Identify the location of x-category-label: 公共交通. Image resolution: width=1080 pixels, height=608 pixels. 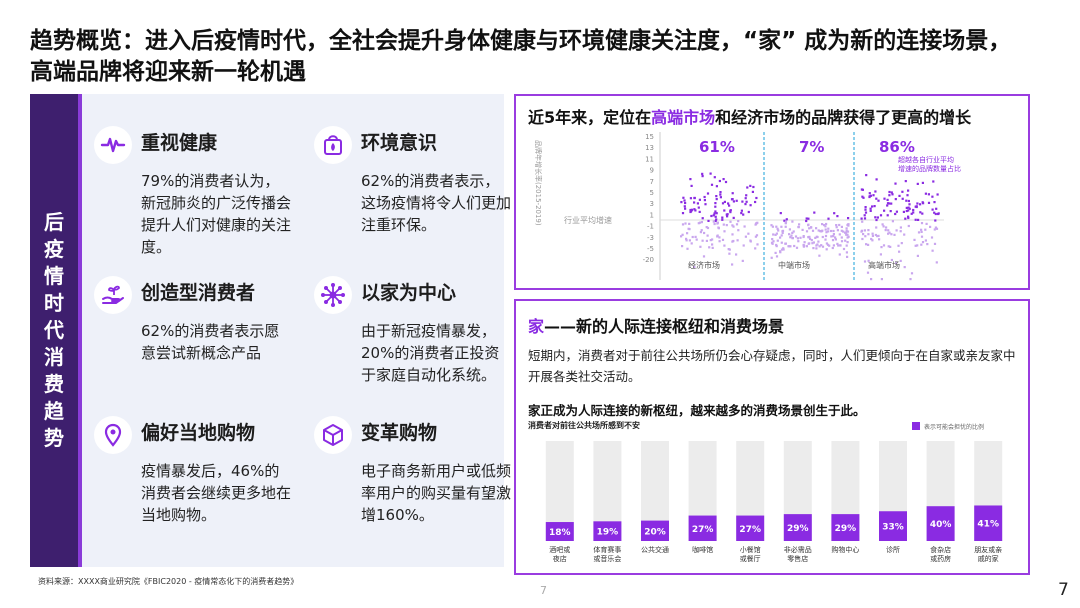
(655, 549).